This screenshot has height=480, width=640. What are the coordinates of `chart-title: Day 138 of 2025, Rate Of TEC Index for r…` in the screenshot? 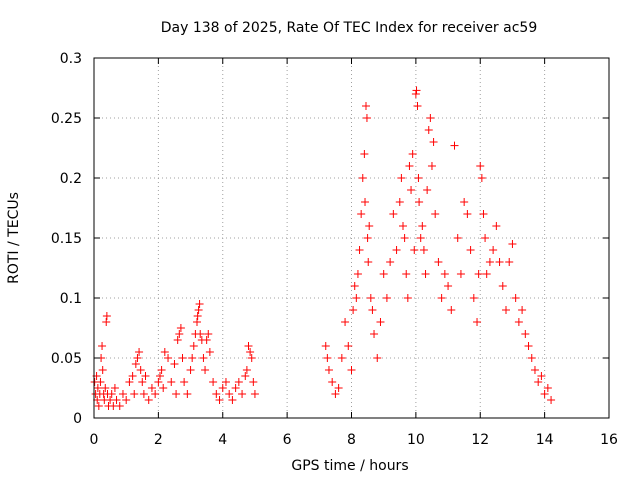 It's located at (349, 28).